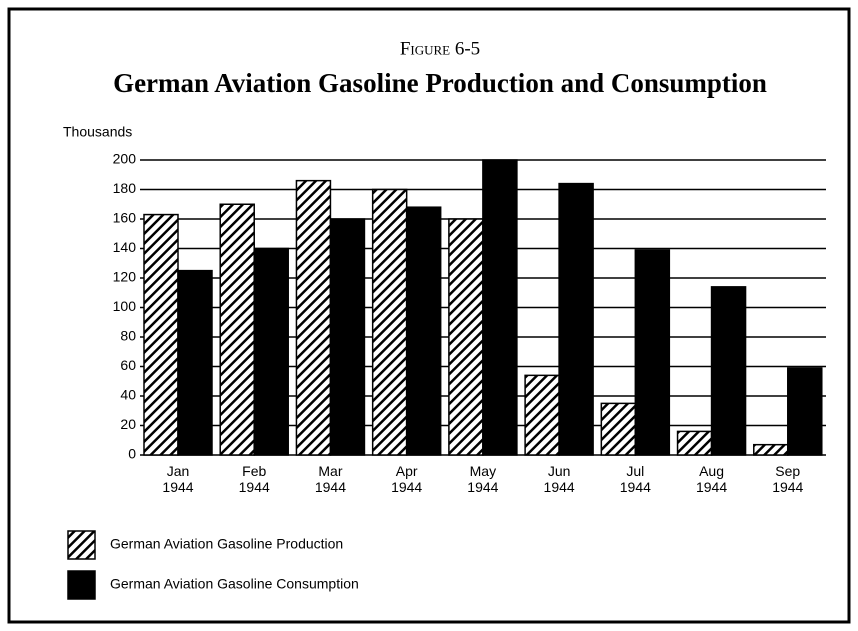 The width and height of the screenshot is (858, 631). What do you see at coordinates (125, 159) in the screenshot?
I see `y-tick-label: 200` at bounding box center [125, 159].